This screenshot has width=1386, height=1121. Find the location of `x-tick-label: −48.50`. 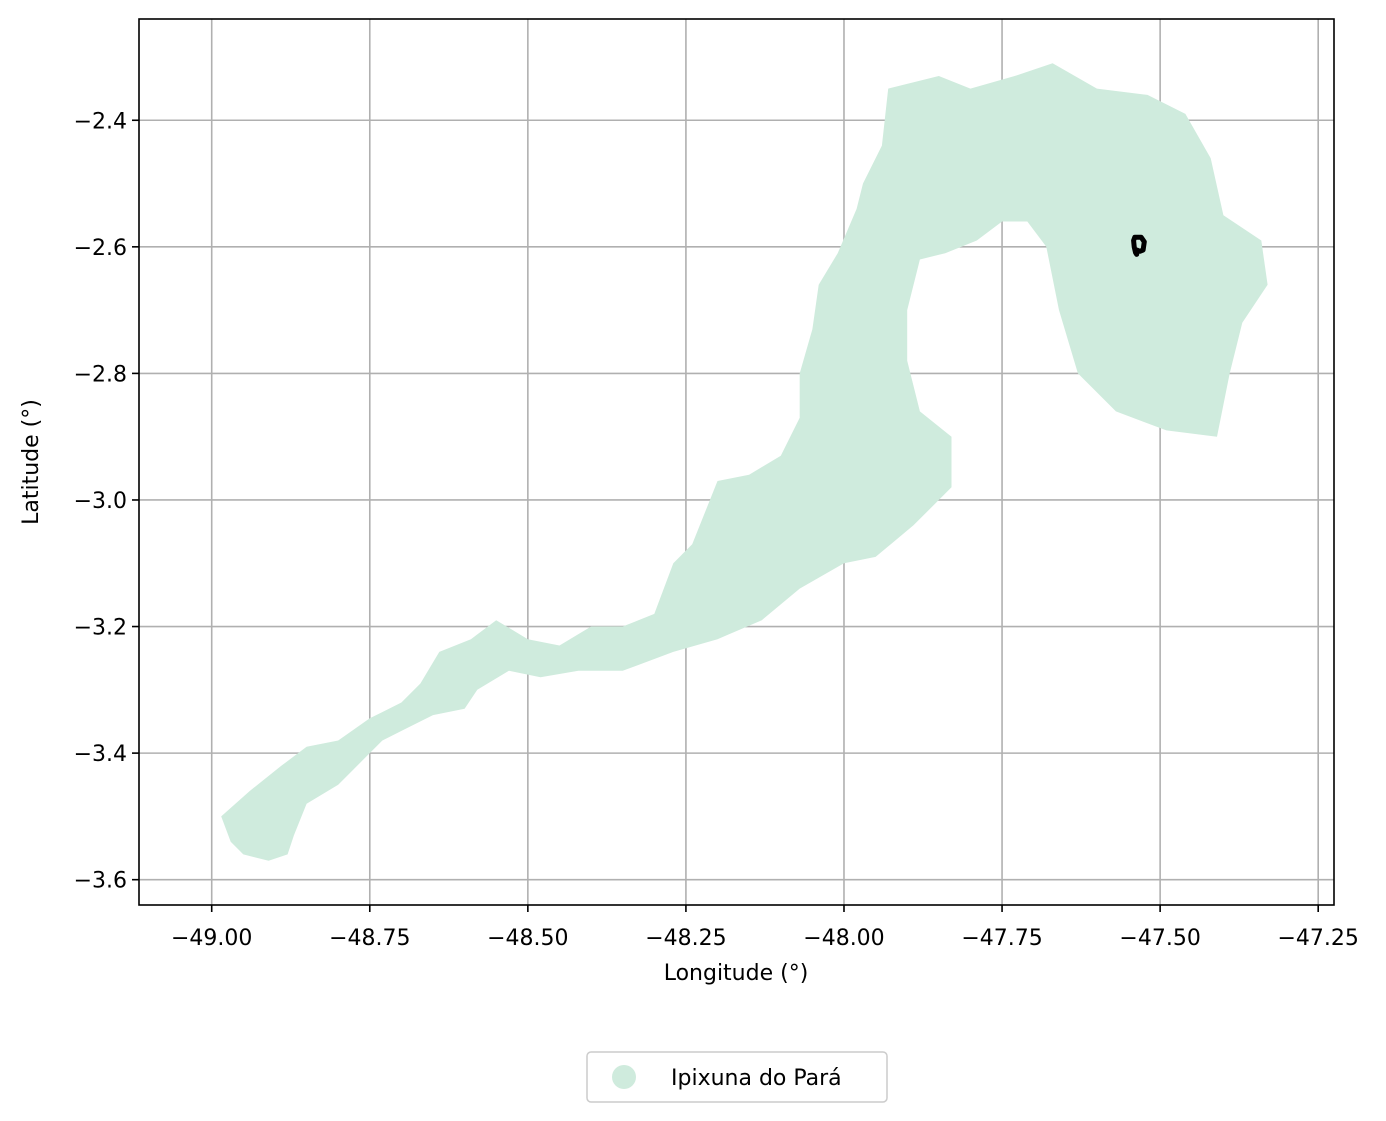

x-tick-label: −48.50 is located at coordinates (527, 938).